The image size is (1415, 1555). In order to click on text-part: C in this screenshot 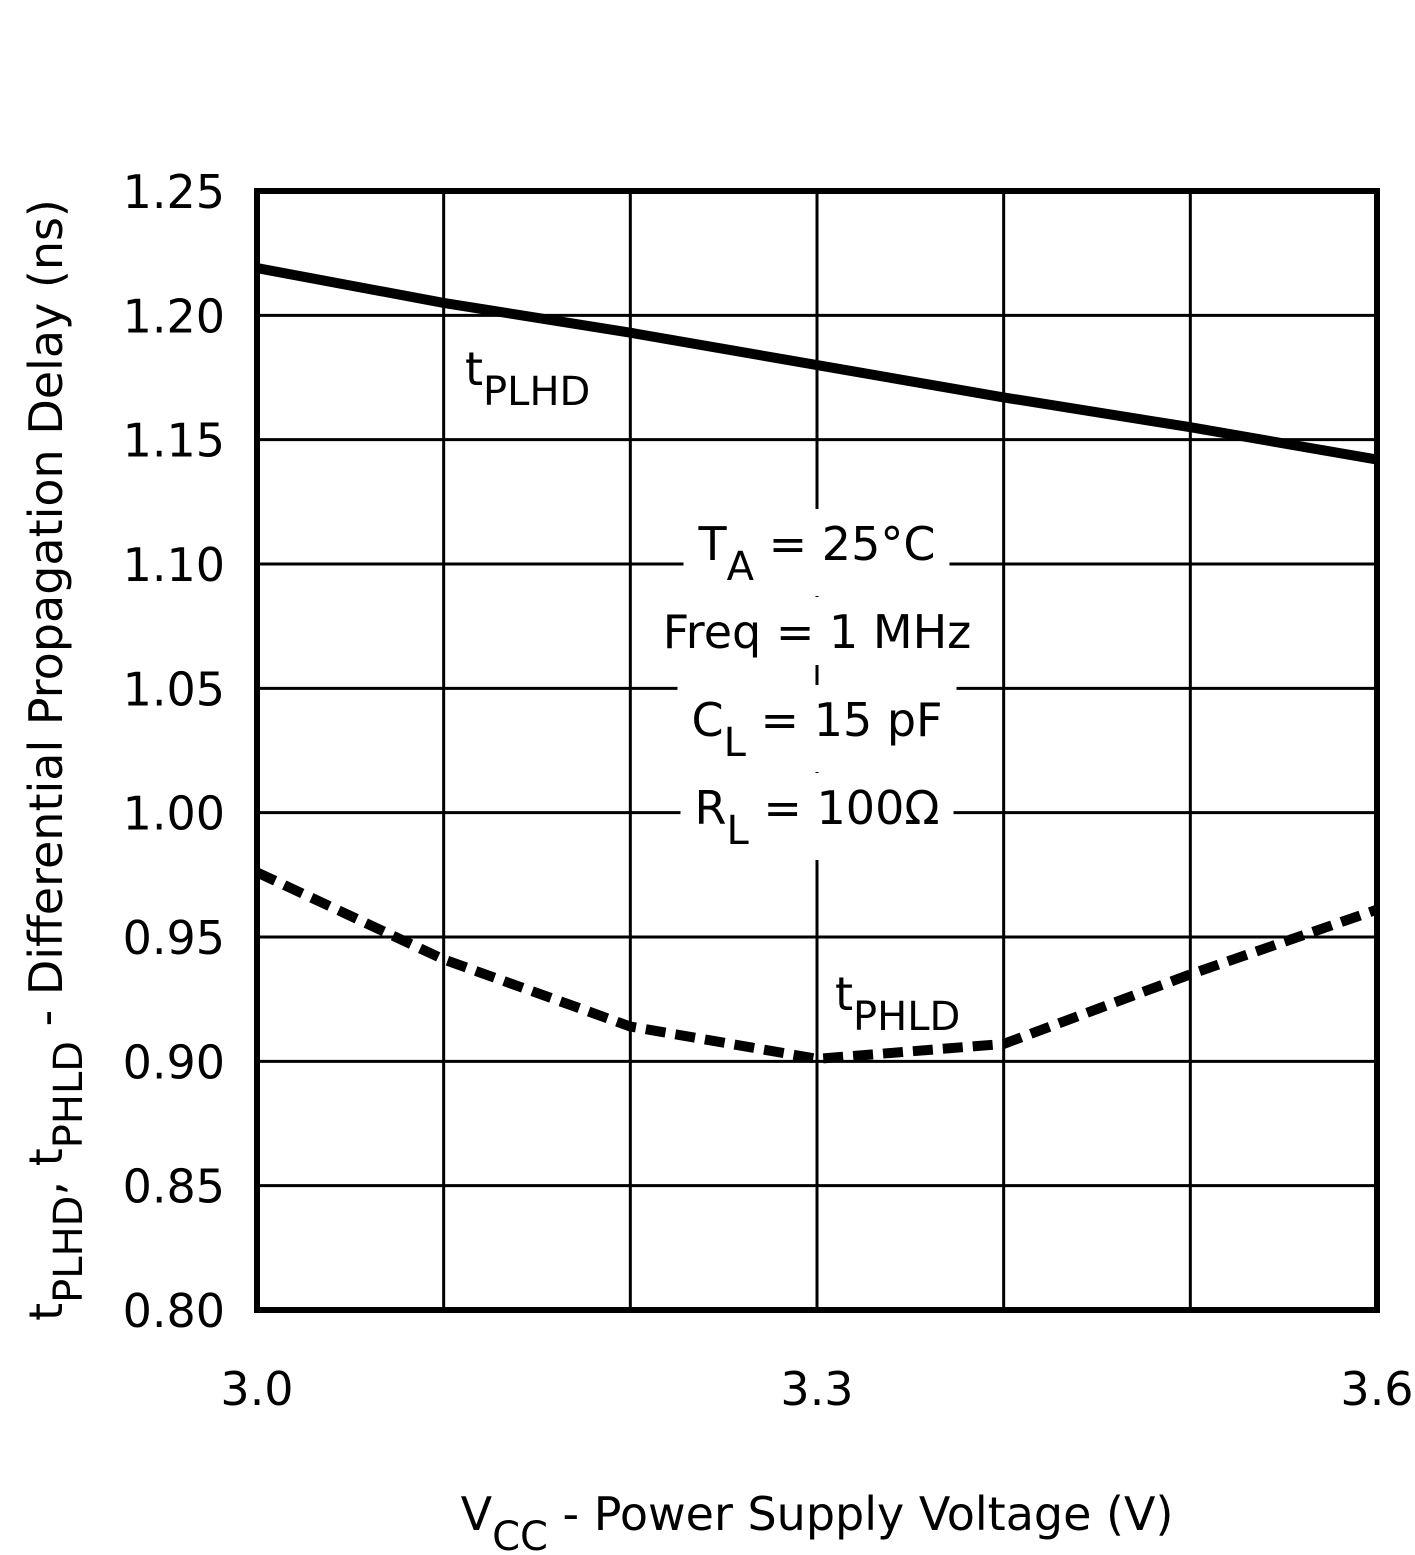, I will do `click(707, 720)`.